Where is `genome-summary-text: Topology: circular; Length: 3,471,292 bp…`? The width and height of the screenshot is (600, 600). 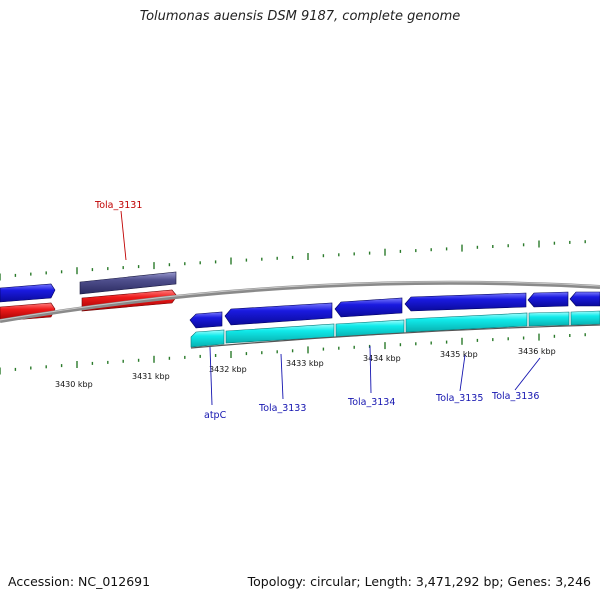
genome-summary-text: Topology: circular; Length: 3,471,292 bp… is located at coordinates (419, 581).